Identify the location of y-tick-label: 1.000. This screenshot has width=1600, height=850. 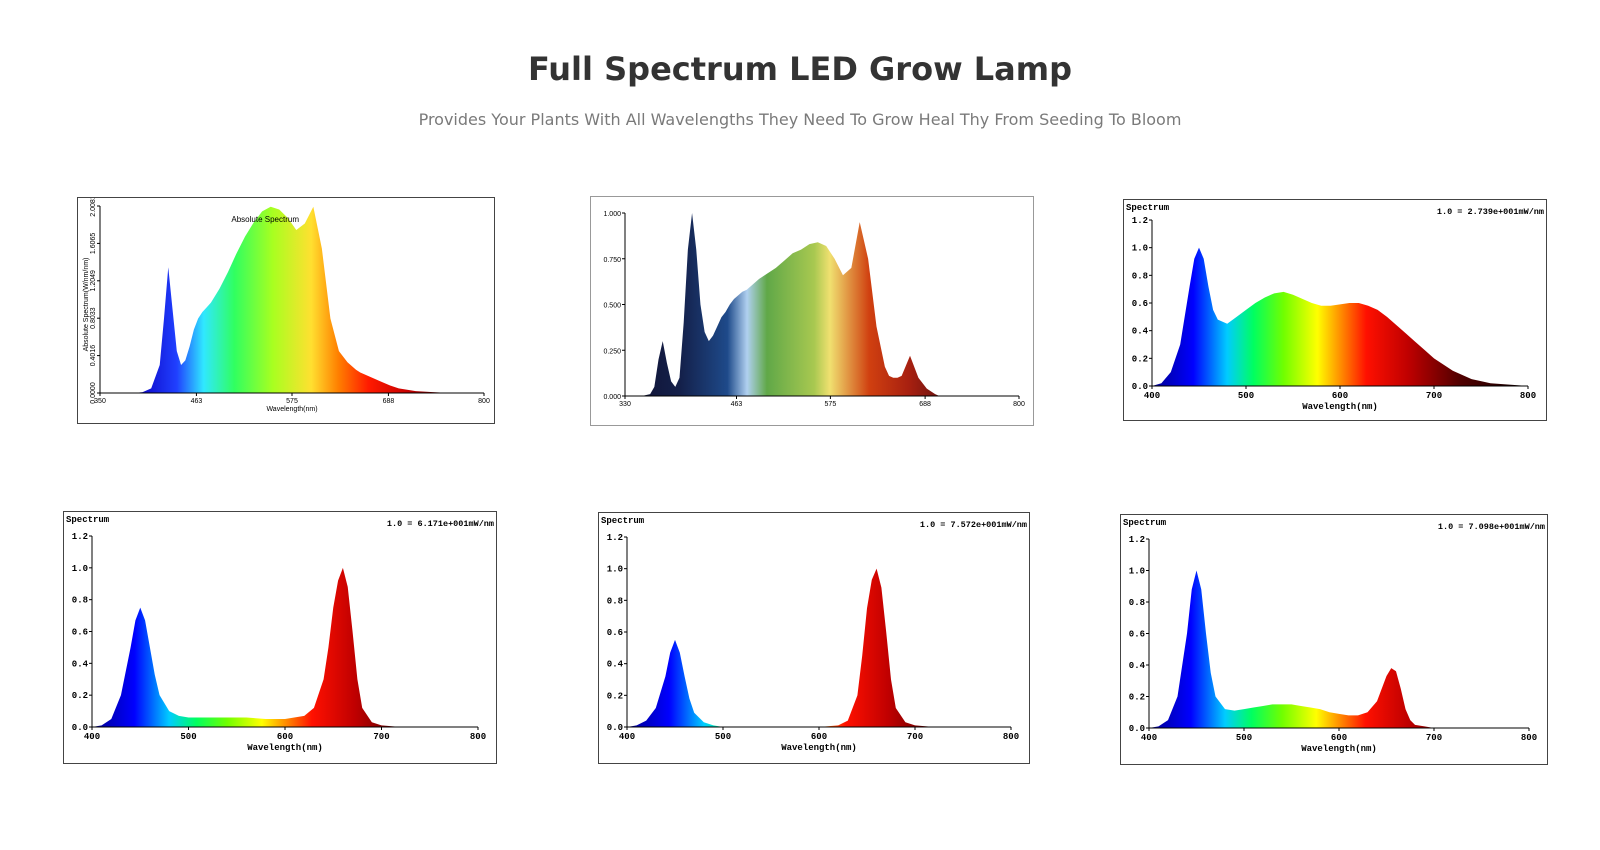
(612, 214).